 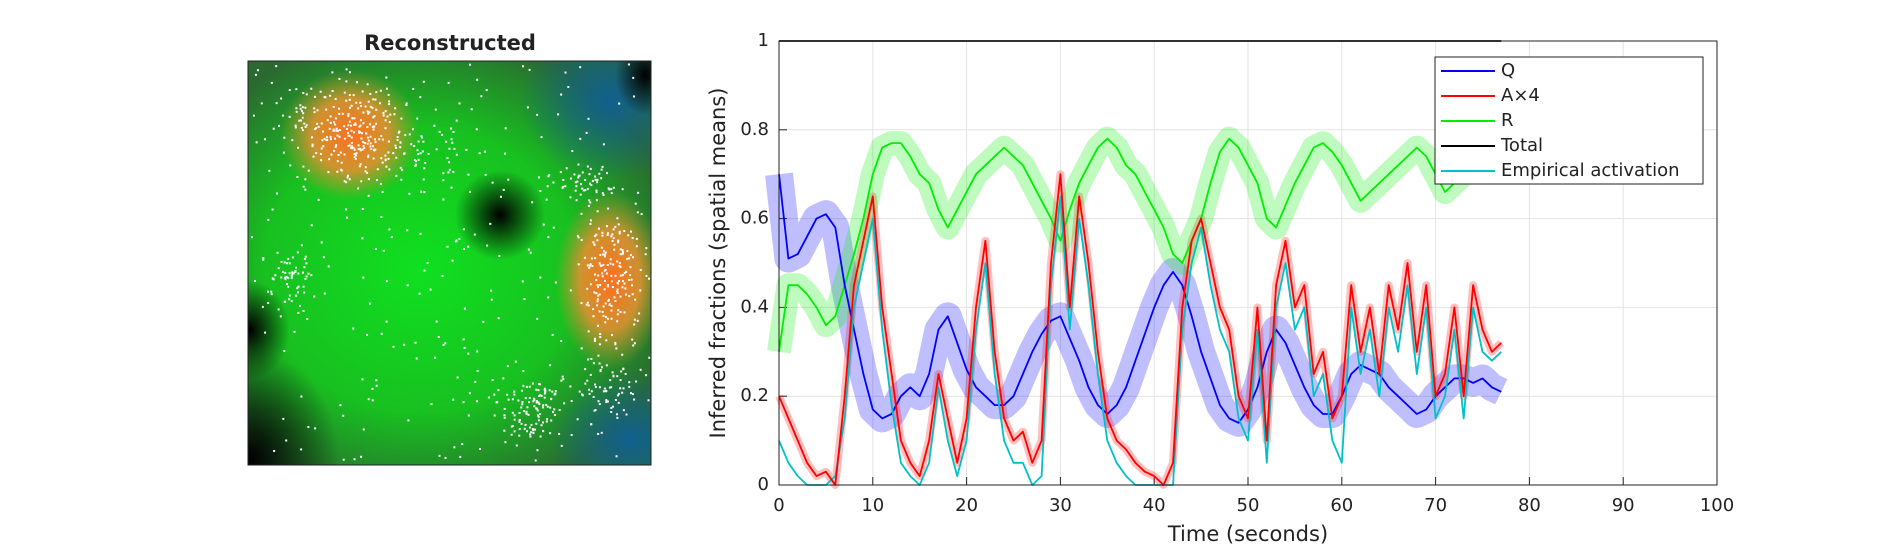 What do you see at coordinates (1623, 505) in the screenshot?
I see `x-tick-label: 90` at bounding box center [1623, 505].